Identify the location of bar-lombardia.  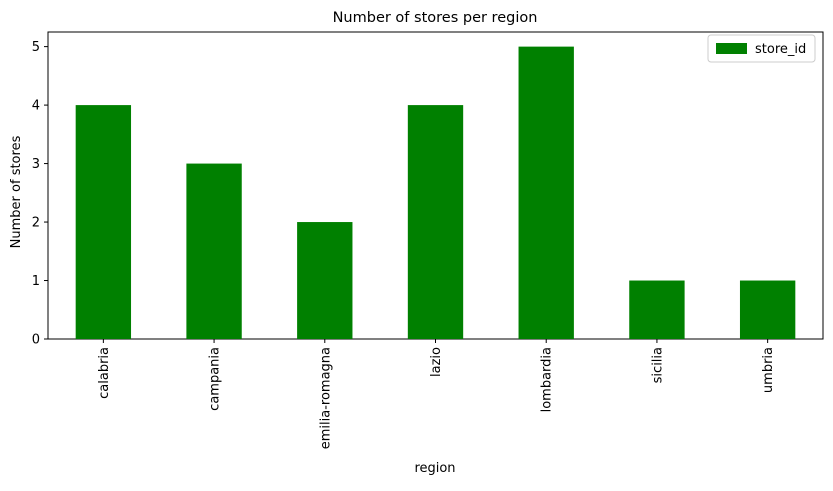
(546, 192).